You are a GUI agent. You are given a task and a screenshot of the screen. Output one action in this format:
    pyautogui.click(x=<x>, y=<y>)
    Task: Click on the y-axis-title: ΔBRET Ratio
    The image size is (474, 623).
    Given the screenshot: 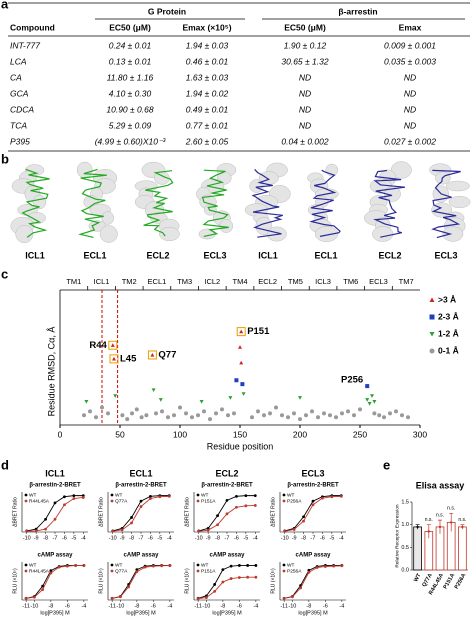 What is the action you would take?
    pyautogui.click(x=187, y=512)
    